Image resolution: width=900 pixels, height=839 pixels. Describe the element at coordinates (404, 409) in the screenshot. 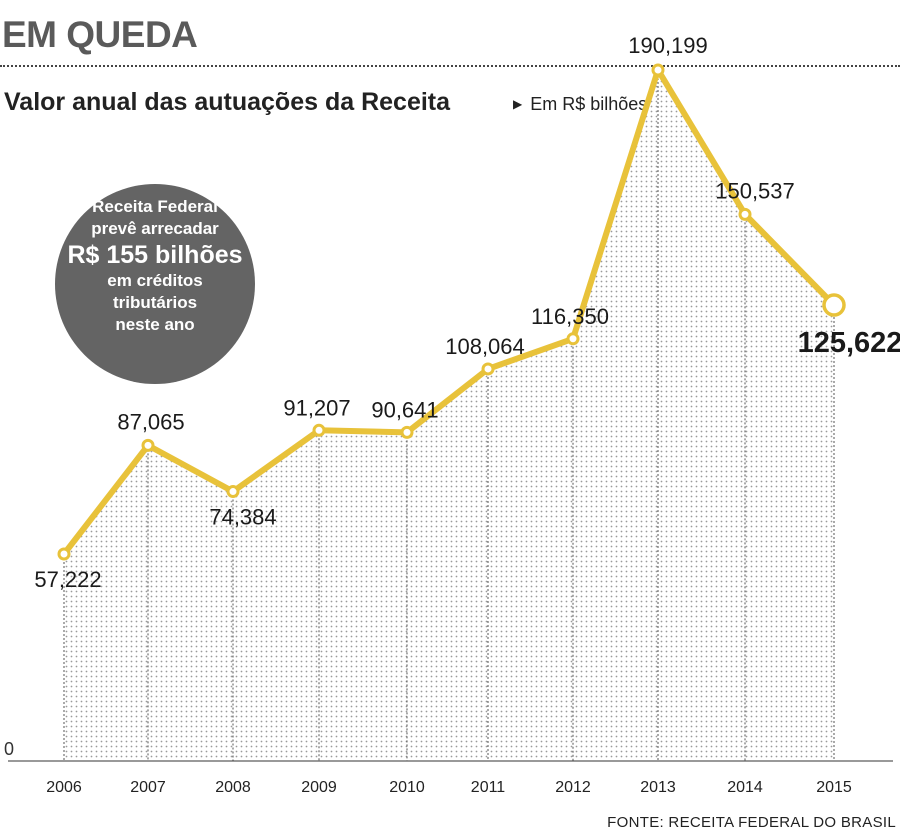

I see `data-label: 90,641` at that location.